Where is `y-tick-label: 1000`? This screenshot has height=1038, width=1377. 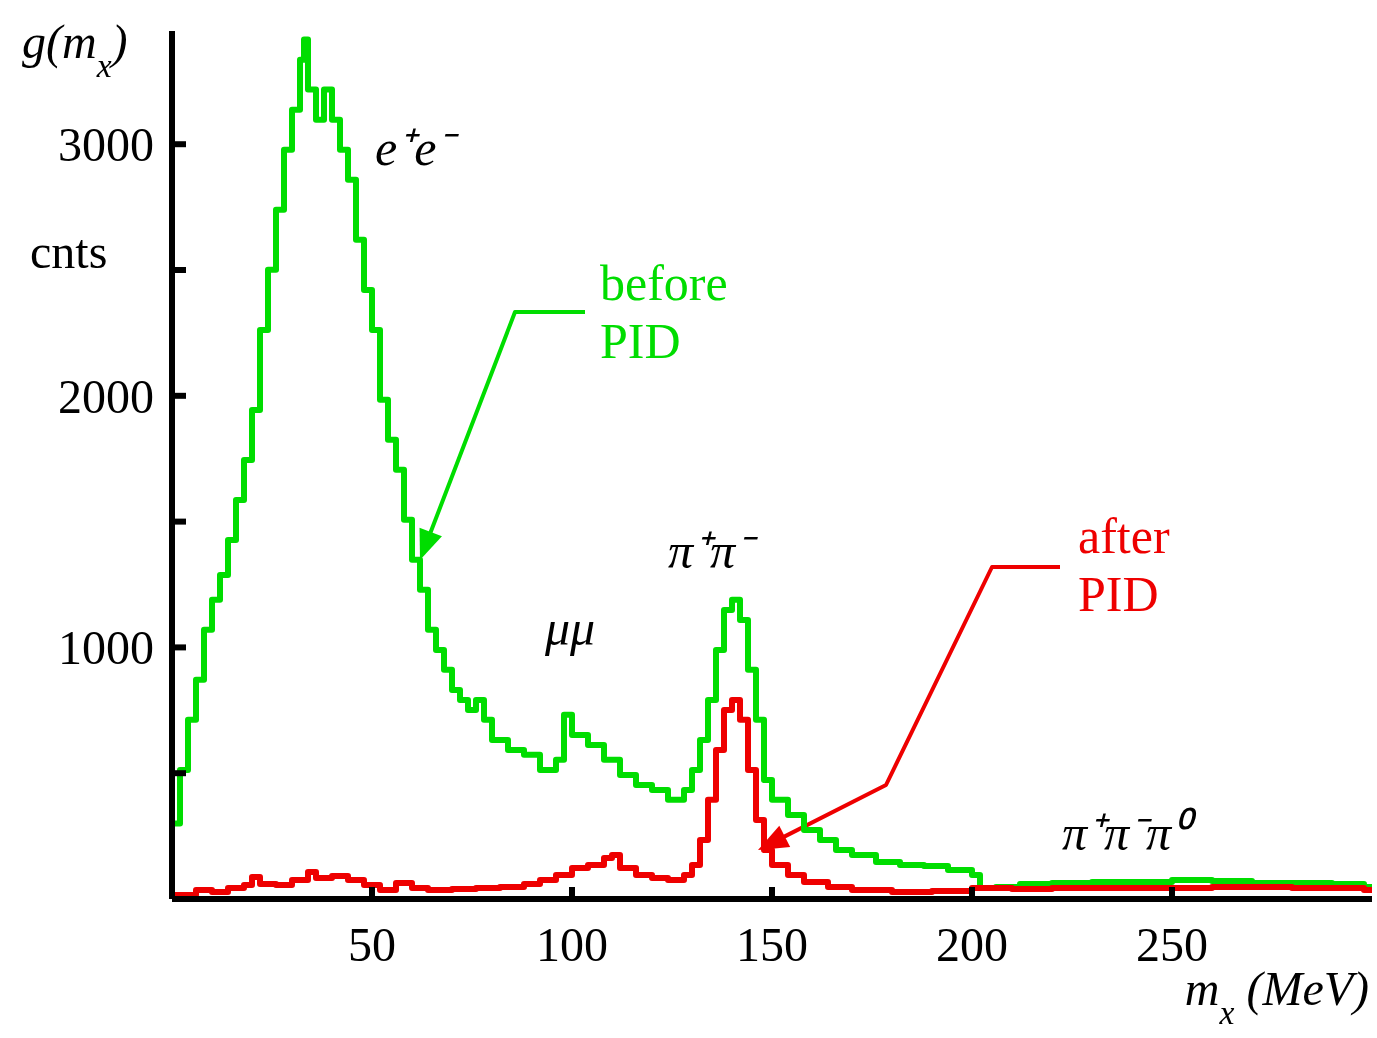
y-tick-label: 1000 is located at coordinates (106, 648).